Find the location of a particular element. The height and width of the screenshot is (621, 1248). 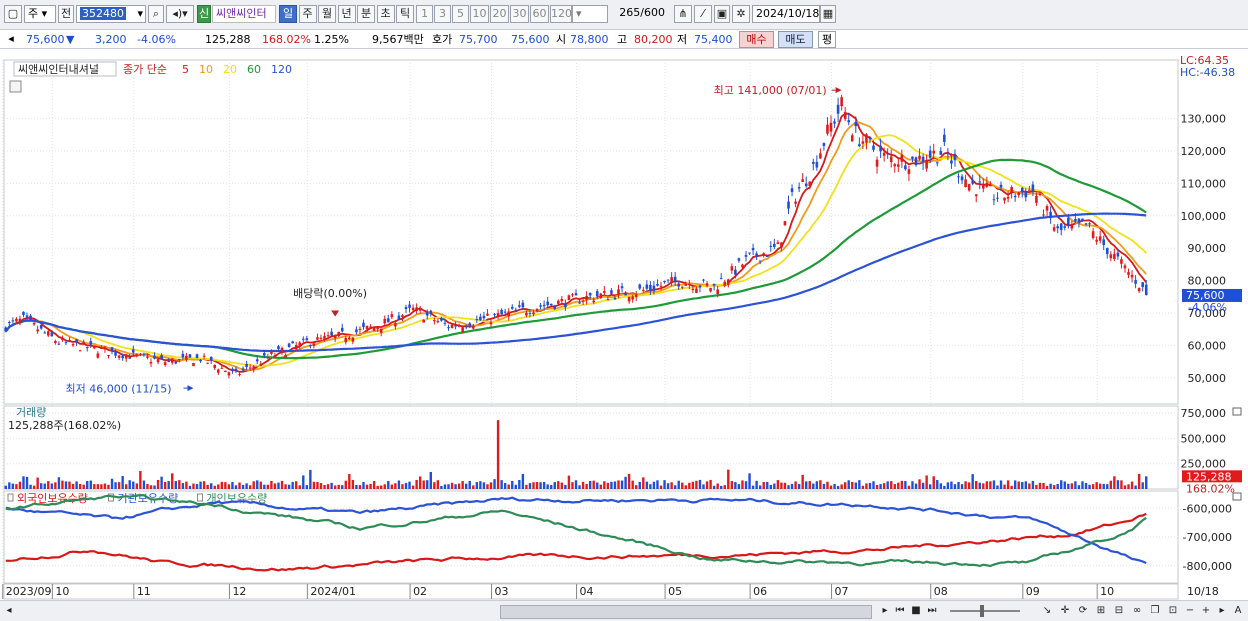

scroll-right-icon: ▸ is located at coordinates (885, 610).